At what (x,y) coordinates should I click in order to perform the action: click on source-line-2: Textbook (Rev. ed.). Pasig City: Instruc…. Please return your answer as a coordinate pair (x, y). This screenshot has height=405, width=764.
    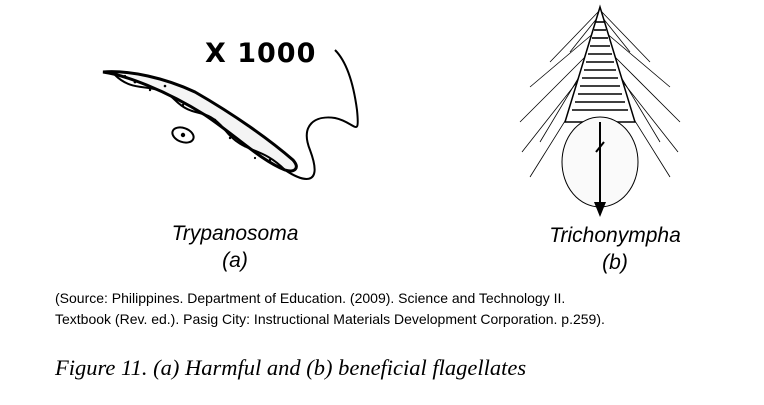
    Looking at the image, I should click on (330, 319).